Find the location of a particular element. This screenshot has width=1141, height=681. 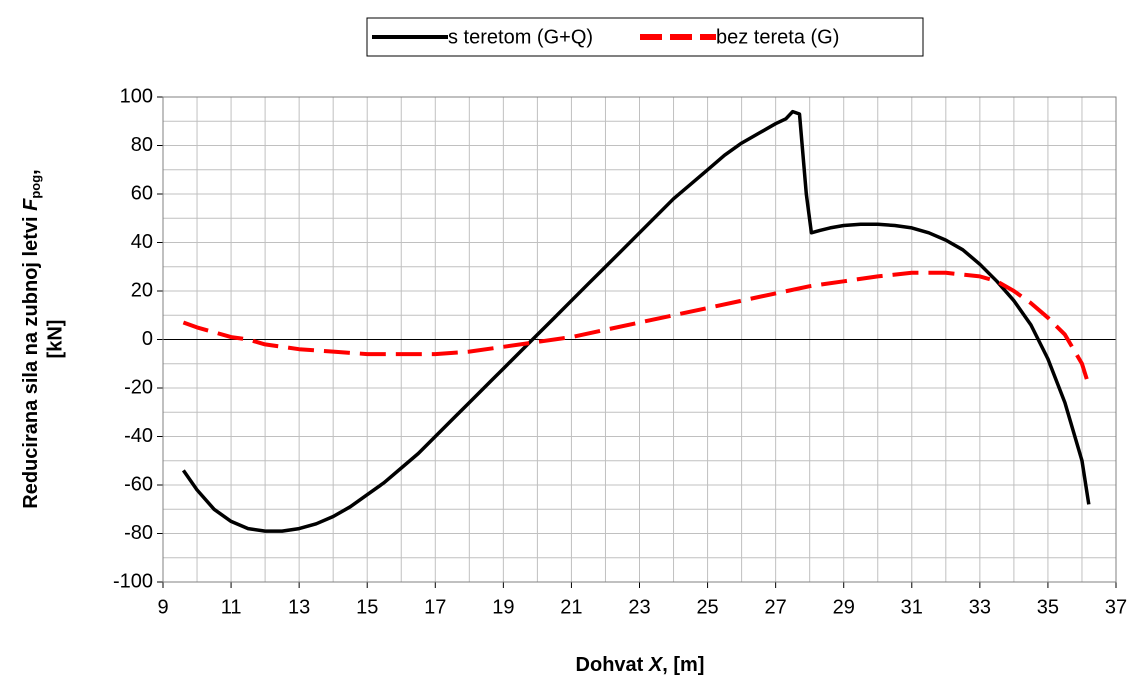

y-tick-label: -40 is located at coordinates (138, 436).